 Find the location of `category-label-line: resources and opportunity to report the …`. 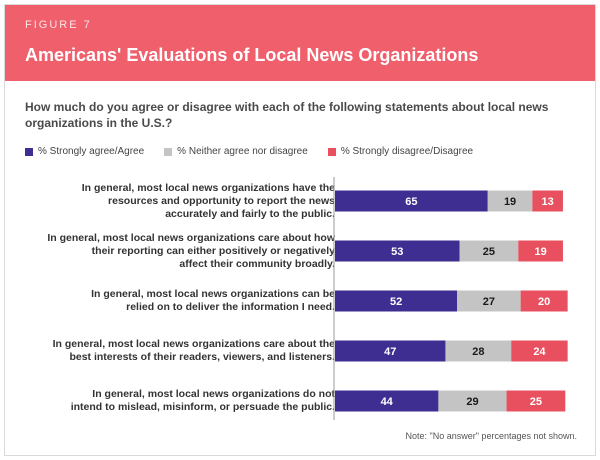

category-label-line: resources and opportunity to report the … is located at coordinates (221, 200).